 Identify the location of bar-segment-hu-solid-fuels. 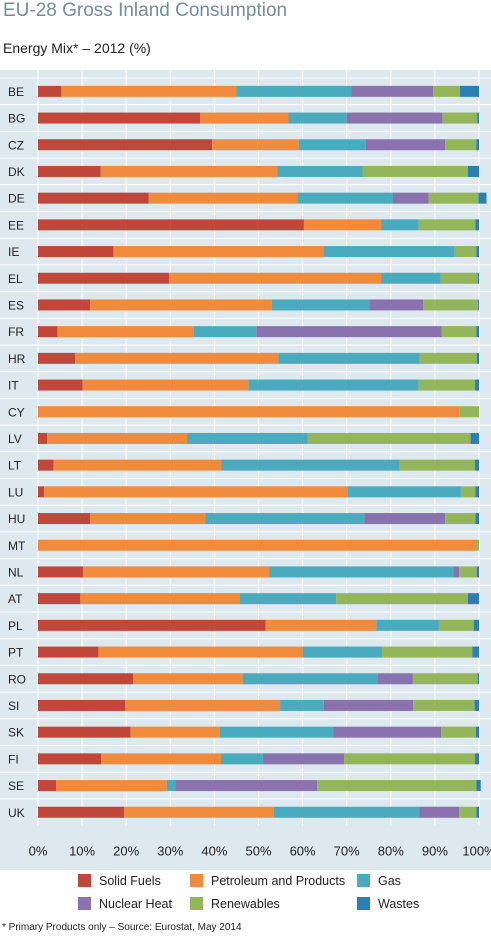
(64, 519).